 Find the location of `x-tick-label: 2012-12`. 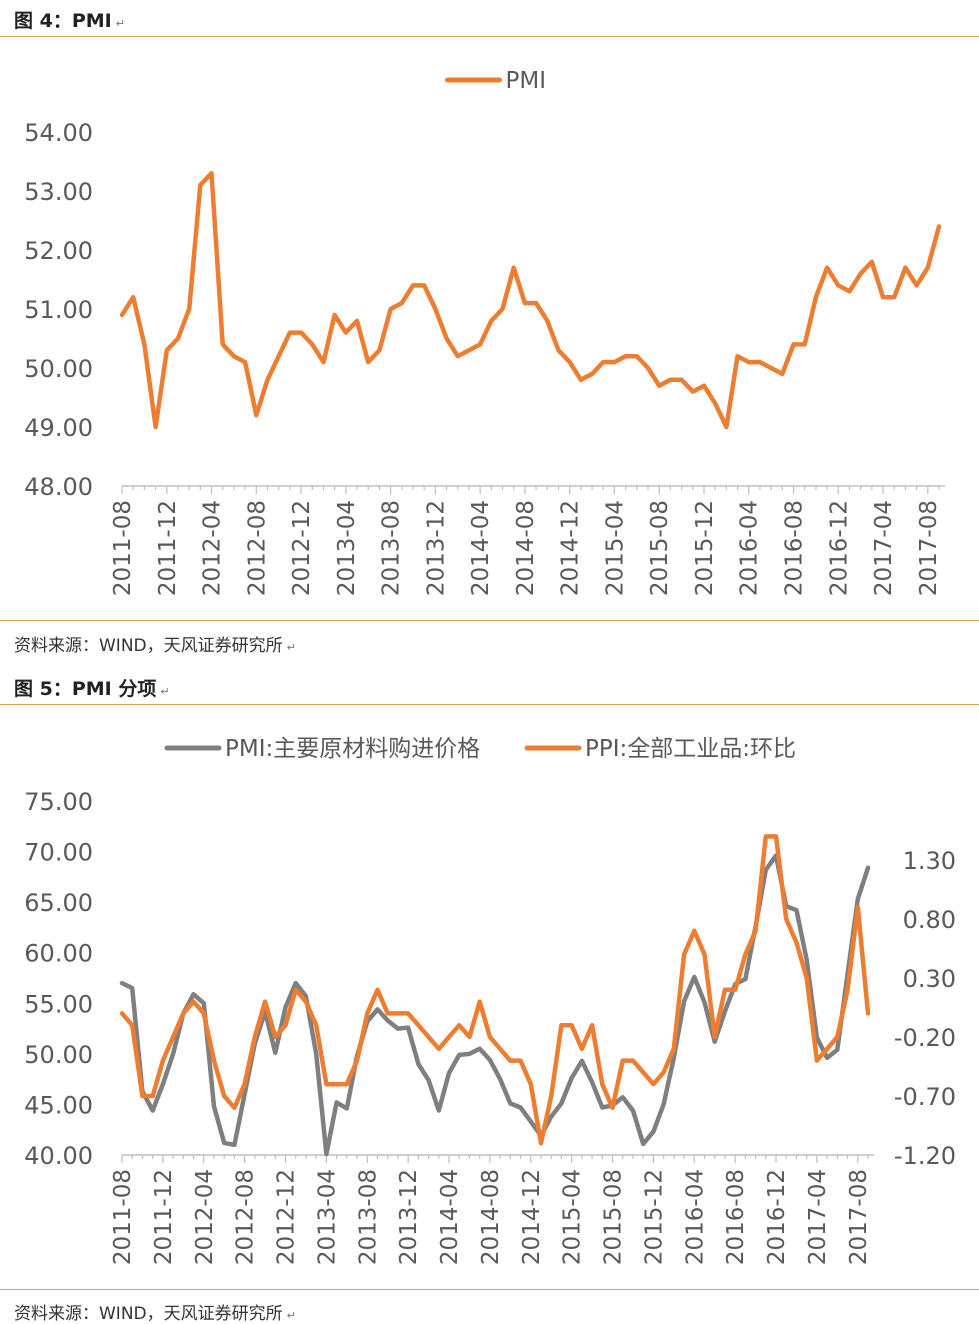

x-tick-label: 2012-12 is located at coordinates (287, 1217).